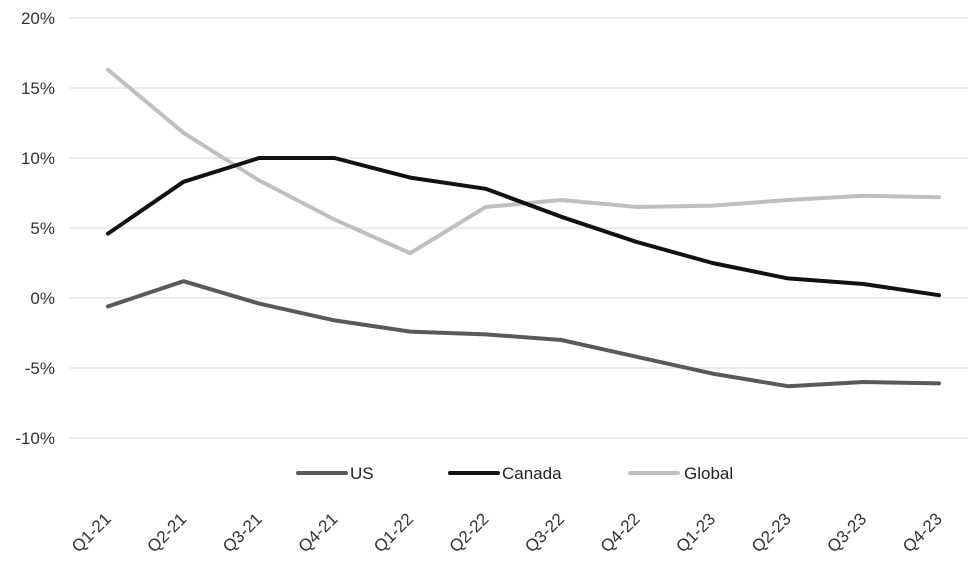 This screenshot has width=969, height=562. What do you see at coordinates (318, 532) in the screenshot?
I see `x-tick-label: Q4-21` at bounding box center [318, 532].